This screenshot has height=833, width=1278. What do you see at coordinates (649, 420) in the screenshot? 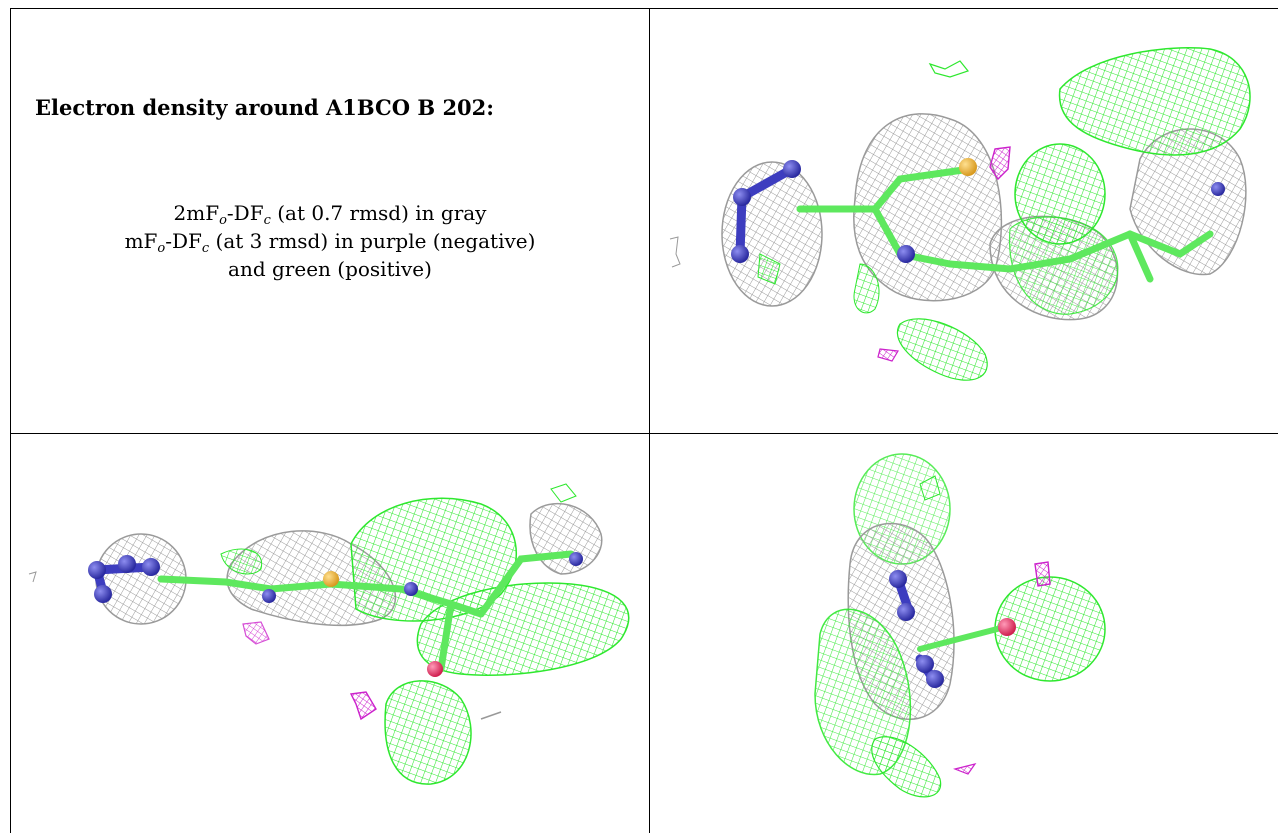
I see `table-divider-vertical` at bounding box center [649, 420].